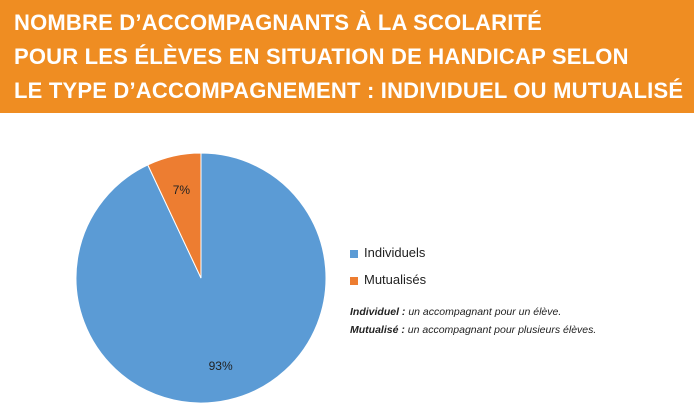 The width and height of the screenshot is (694, 413). Describe the element at coordinates (483, 312) in the screenshot. I see `definition-individuel-text: un accompagnant pour un élève.` at that location.